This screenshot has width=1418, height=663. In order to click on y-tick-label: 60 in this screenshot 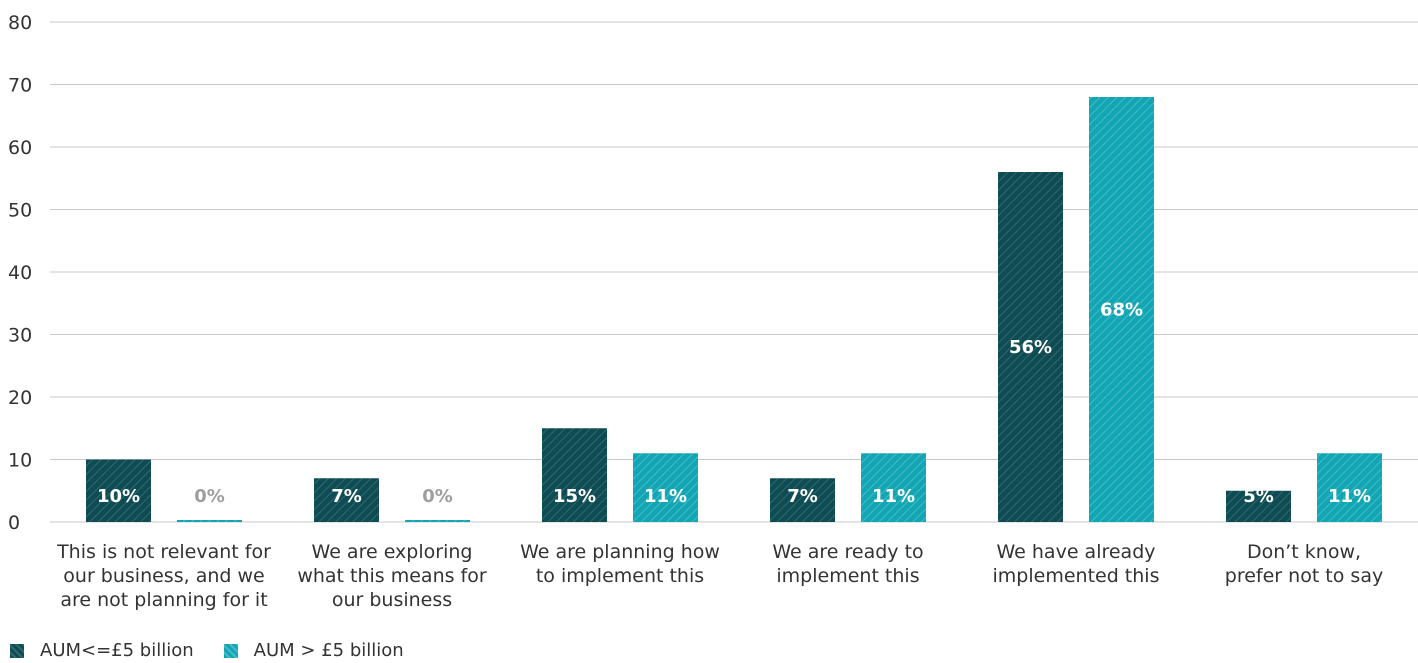, I will do `click(20, 148)`.